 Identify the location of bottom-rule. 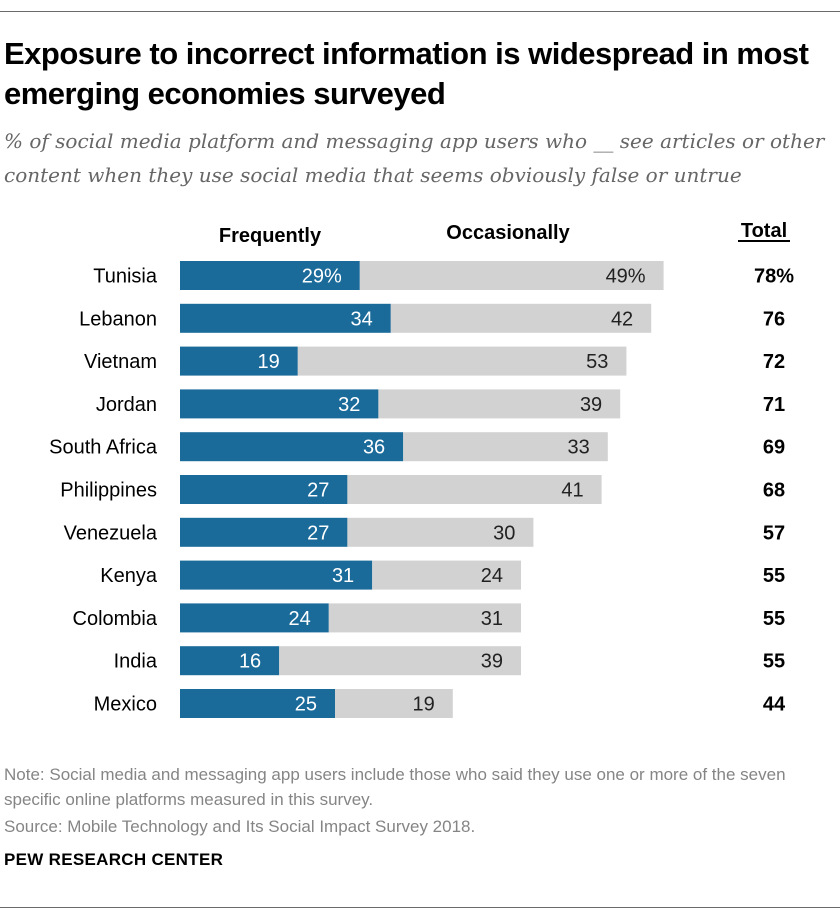
(420, 907).